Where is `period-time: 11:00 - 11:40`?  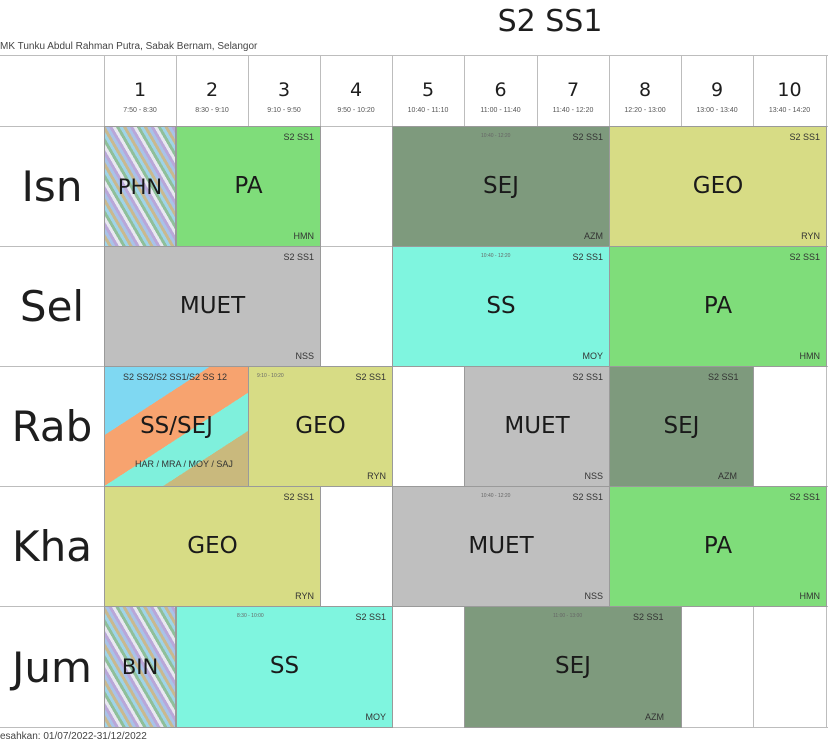
period-time: 11:00 - 11:40 is located at coordinates (500, 110).